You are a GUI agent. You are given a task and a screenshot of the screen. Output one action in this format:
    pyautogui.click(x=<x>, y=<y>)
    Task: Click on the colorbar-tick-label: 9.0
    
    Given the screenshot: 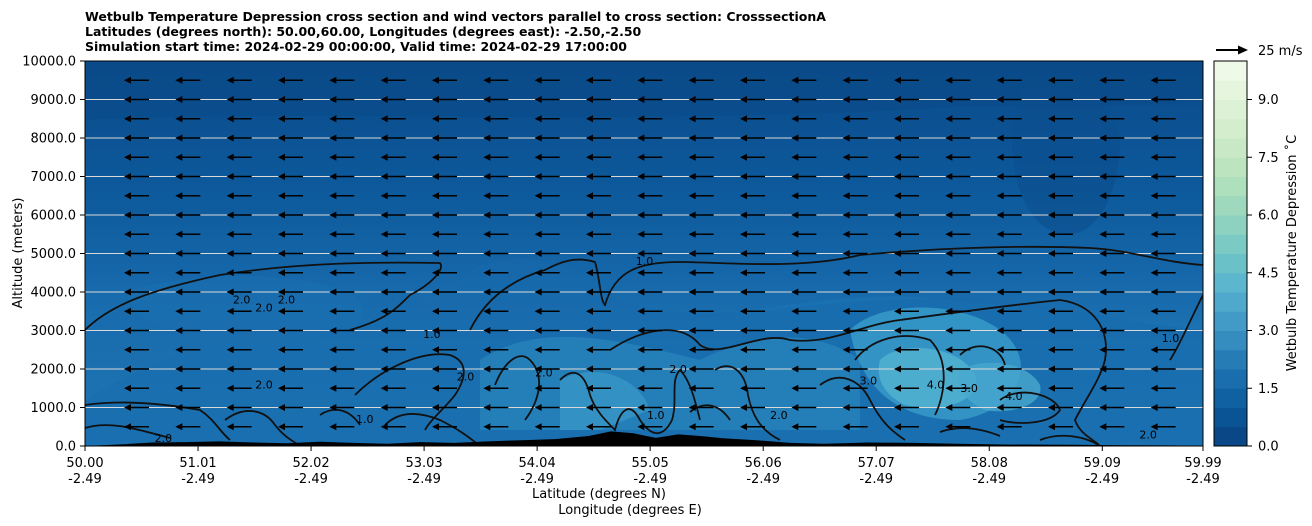 What is the action you would take?
    pyautogui.click(x=1268, y=100)
    